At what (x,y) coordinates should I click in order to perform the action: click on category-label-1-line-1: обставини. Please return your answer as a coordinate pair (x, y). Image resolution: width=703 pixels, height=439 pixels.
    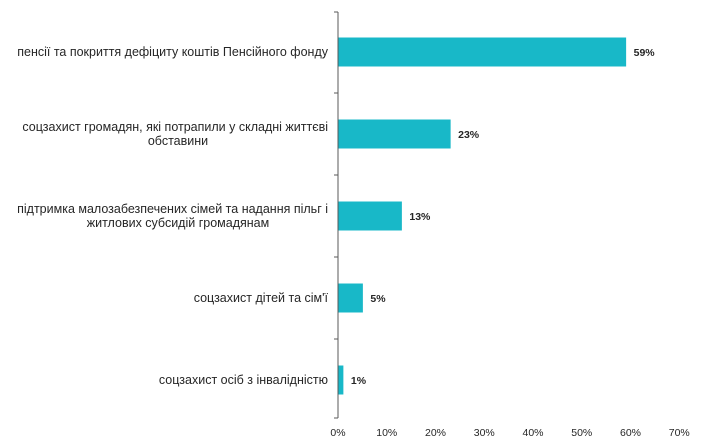
    Looking at the image, I should click on (178, 141).